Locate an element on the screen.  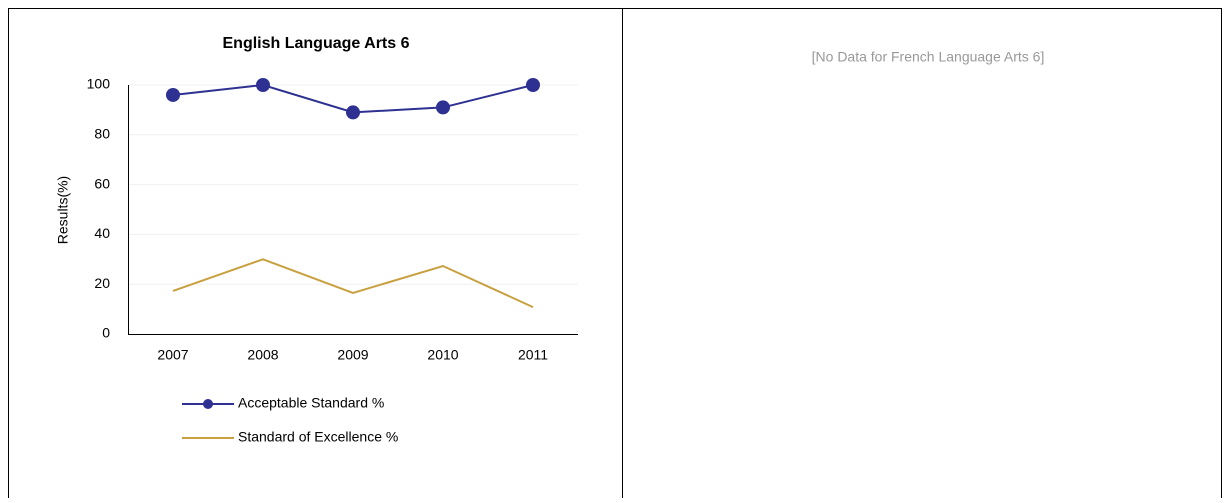
x-tick-label: 2009 is located at coordinates (352, 355).